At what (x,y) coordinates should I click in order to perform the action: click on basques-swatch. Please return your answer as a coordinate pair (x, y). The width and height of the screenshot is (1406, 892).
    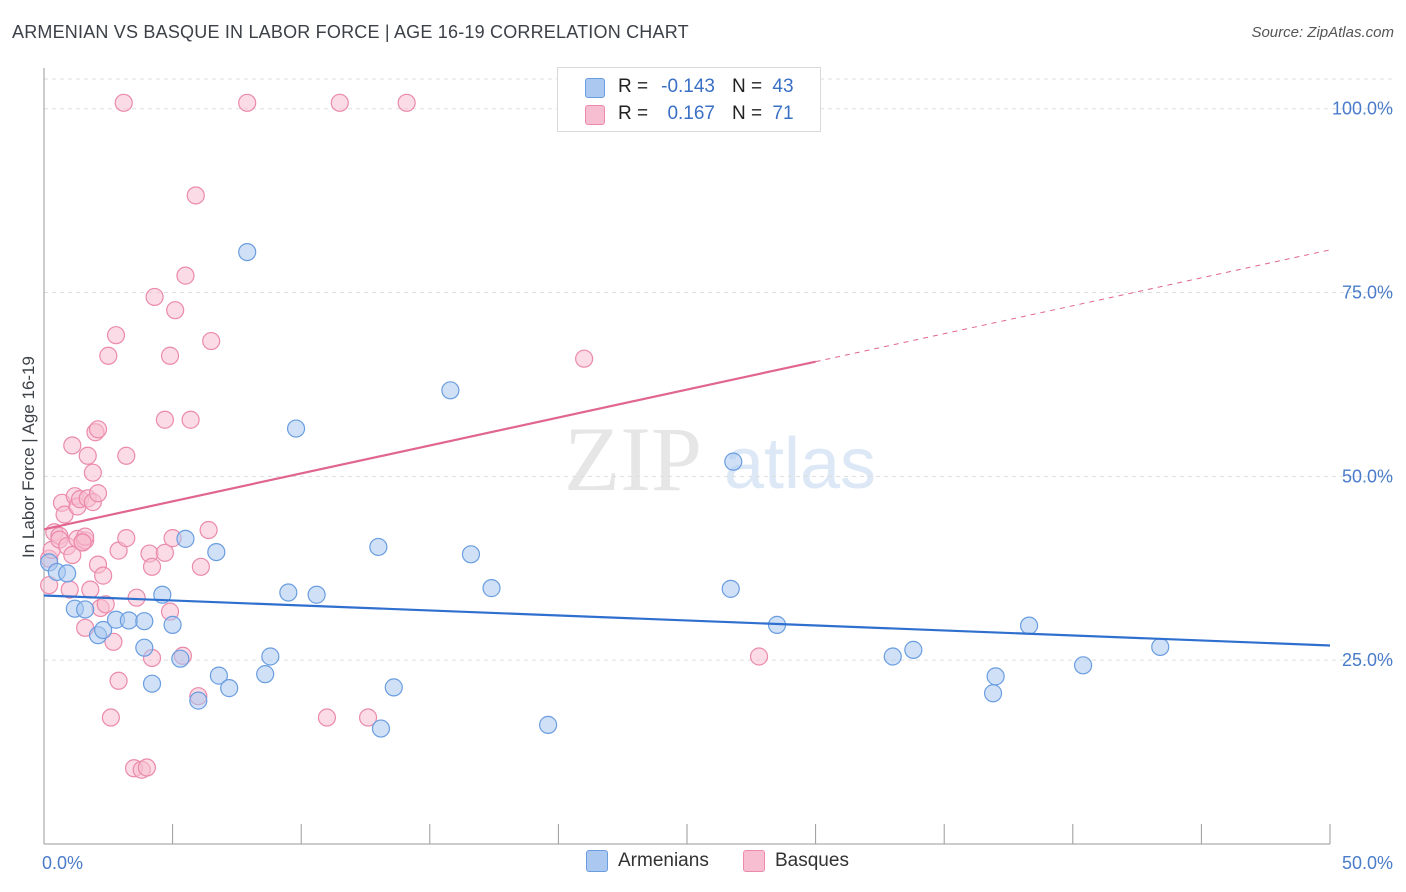
    Looking at the image, I should click on (595, 115).